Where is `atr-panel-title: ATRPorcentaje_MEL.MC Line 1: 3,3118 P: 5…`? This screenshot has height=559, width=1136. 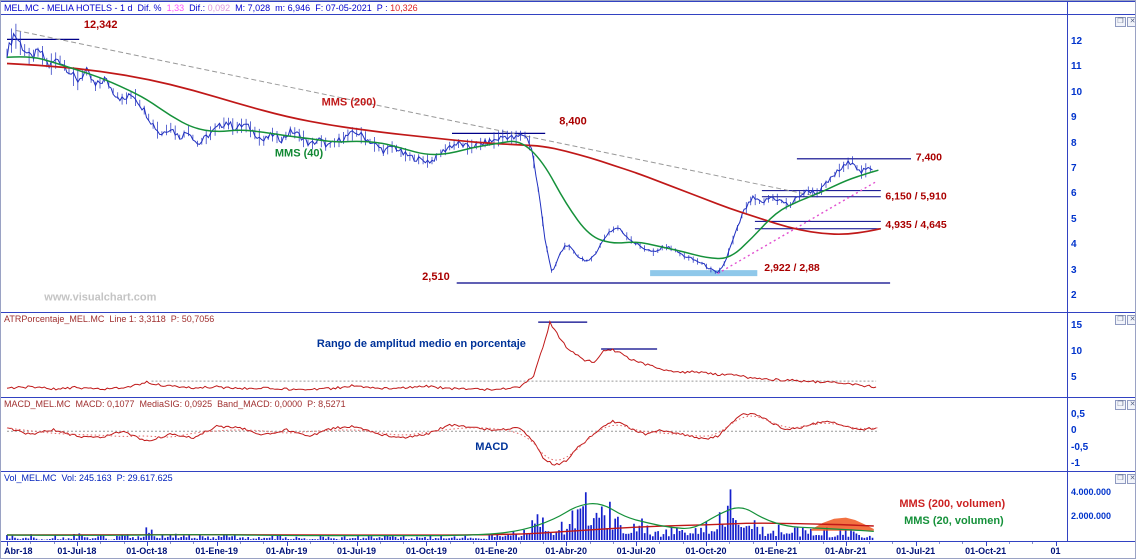 atr-panel-title: ATRPorcentaje_MEL.MC Line 1: 3,3118 P: 5… is located at coordinates (109, 319).